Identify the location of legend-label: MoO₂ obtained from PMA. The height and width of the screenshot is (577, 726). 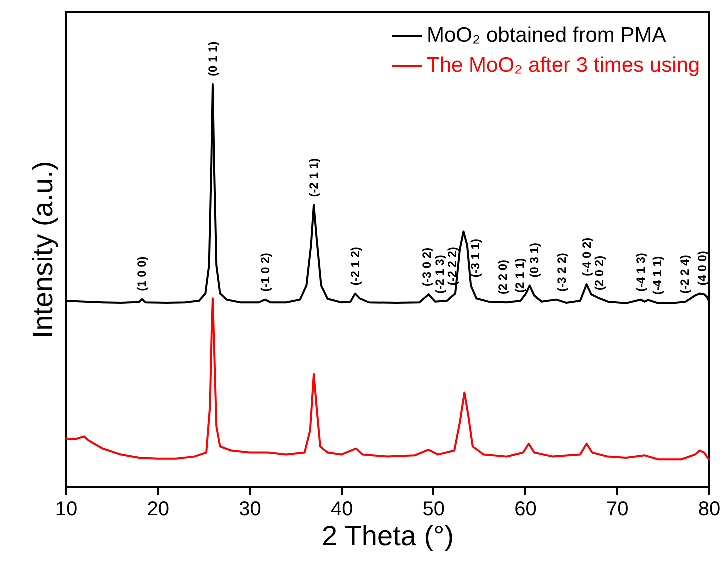
(546, 35).